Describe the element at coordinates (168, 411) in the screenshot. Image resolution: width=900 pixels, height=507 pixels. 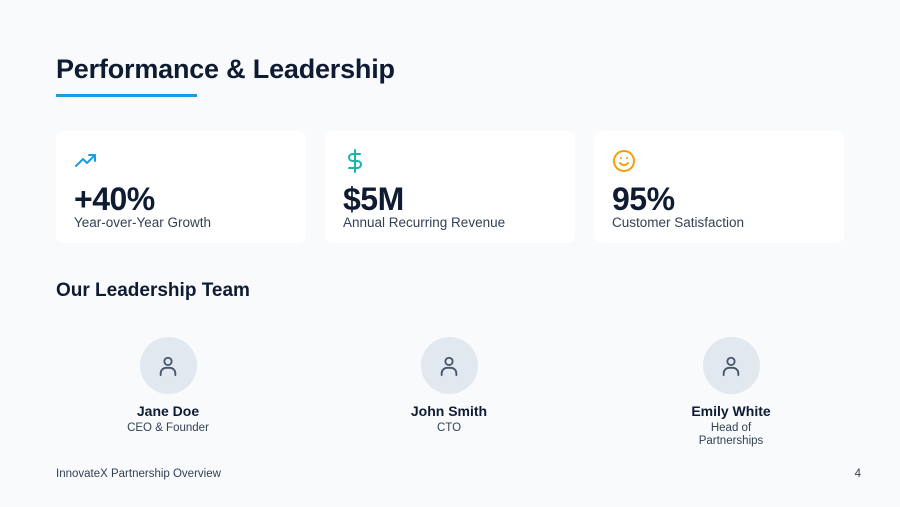
I see `member-name: Jane Doe` at that location.